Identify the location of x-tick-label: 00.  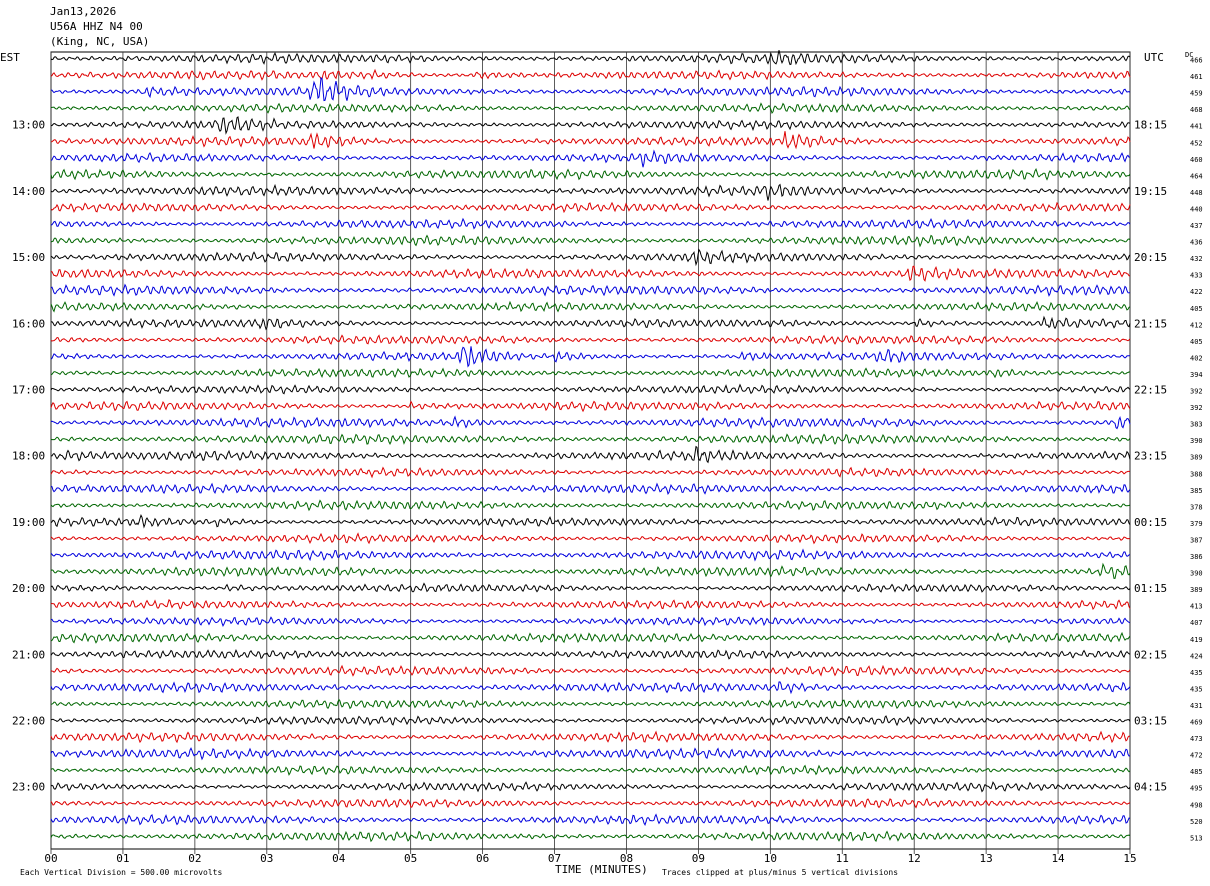
(50, 858).